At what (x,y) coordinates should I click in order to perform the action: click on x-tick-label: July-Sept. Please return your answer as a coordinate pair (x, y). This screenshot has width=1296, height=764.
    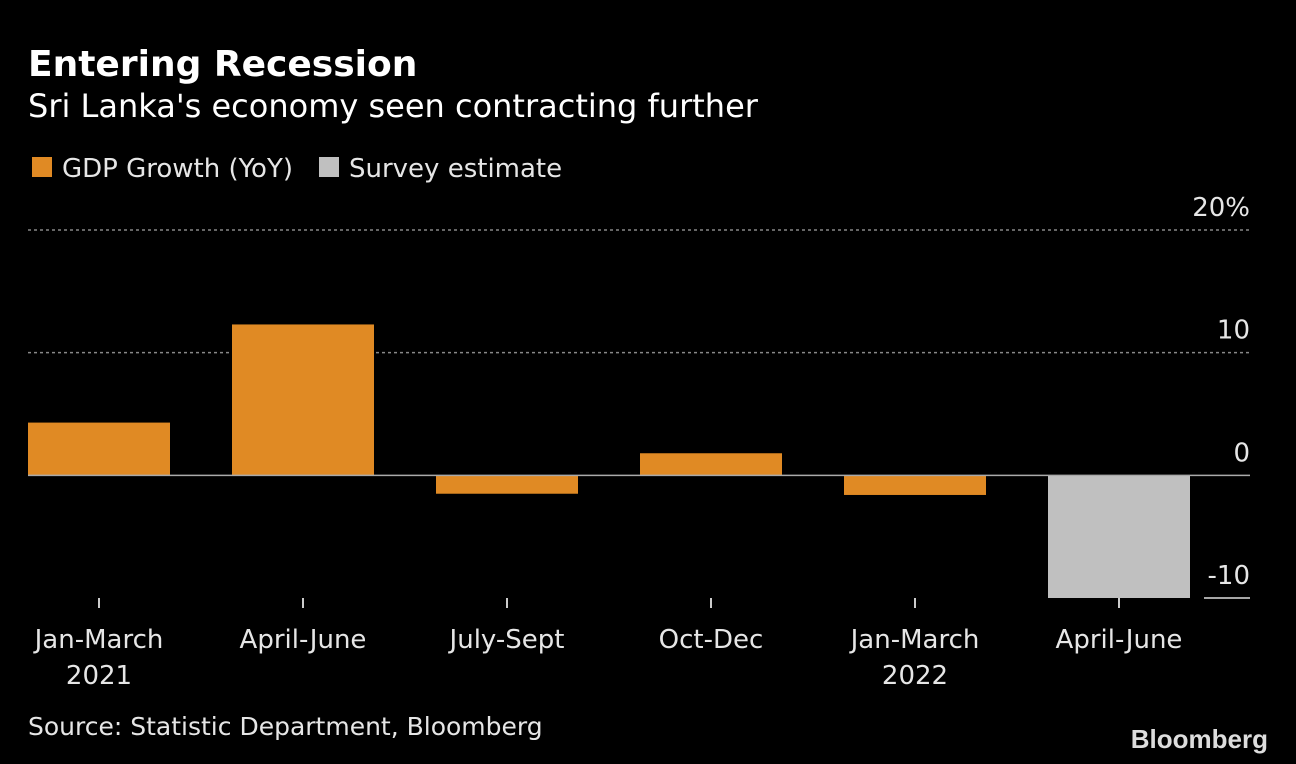
    Looking at the image, I should click on (506, 640).